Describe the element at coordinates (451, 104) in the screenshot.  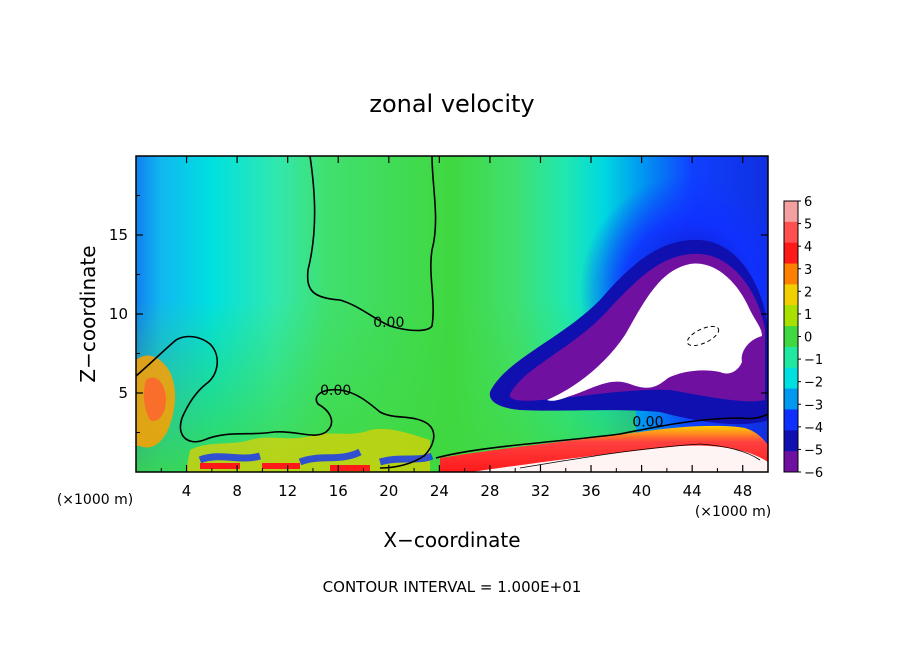
I see `chart-title: zonal velocity` at that location.